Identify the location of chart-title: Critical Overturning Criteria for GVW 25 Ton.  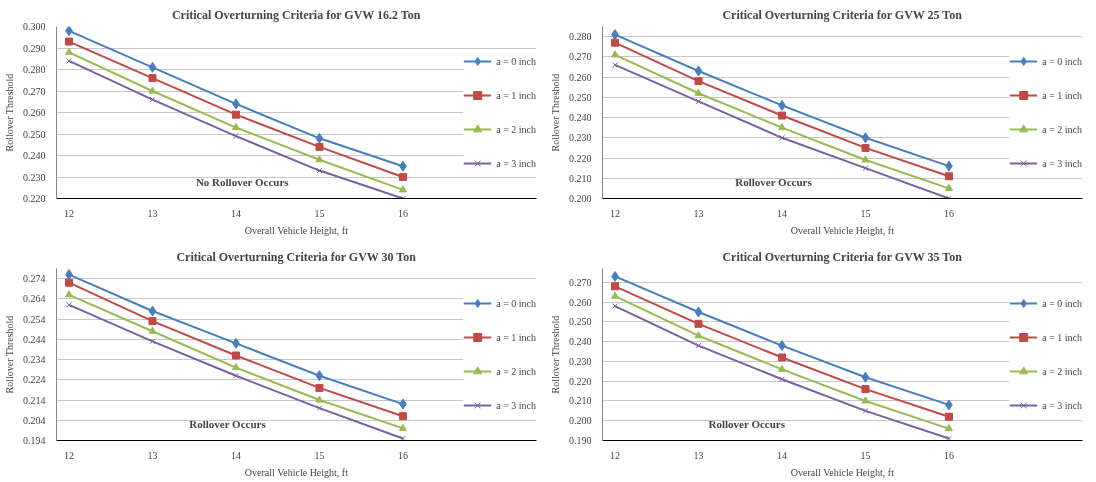
(842, 14).